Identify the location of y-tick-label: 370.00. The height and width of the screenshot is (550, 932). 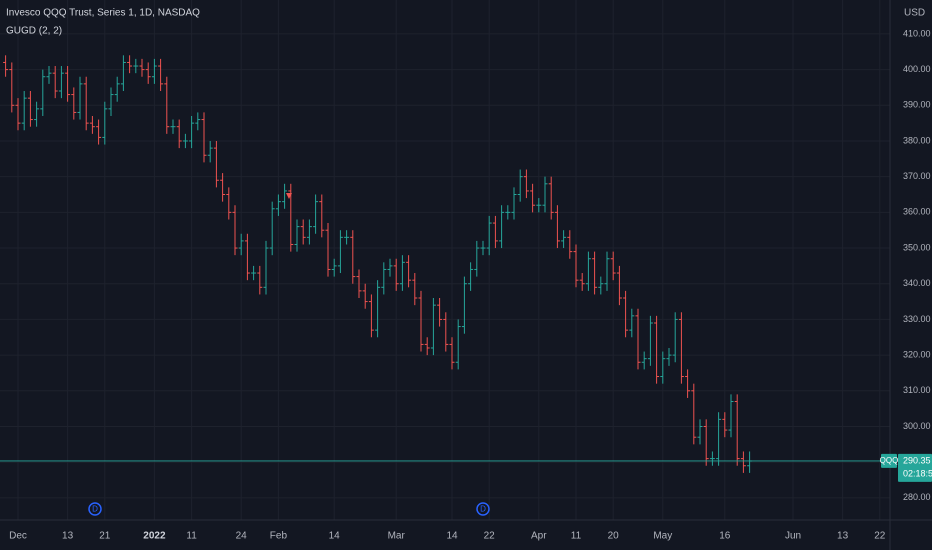
(917, 176).